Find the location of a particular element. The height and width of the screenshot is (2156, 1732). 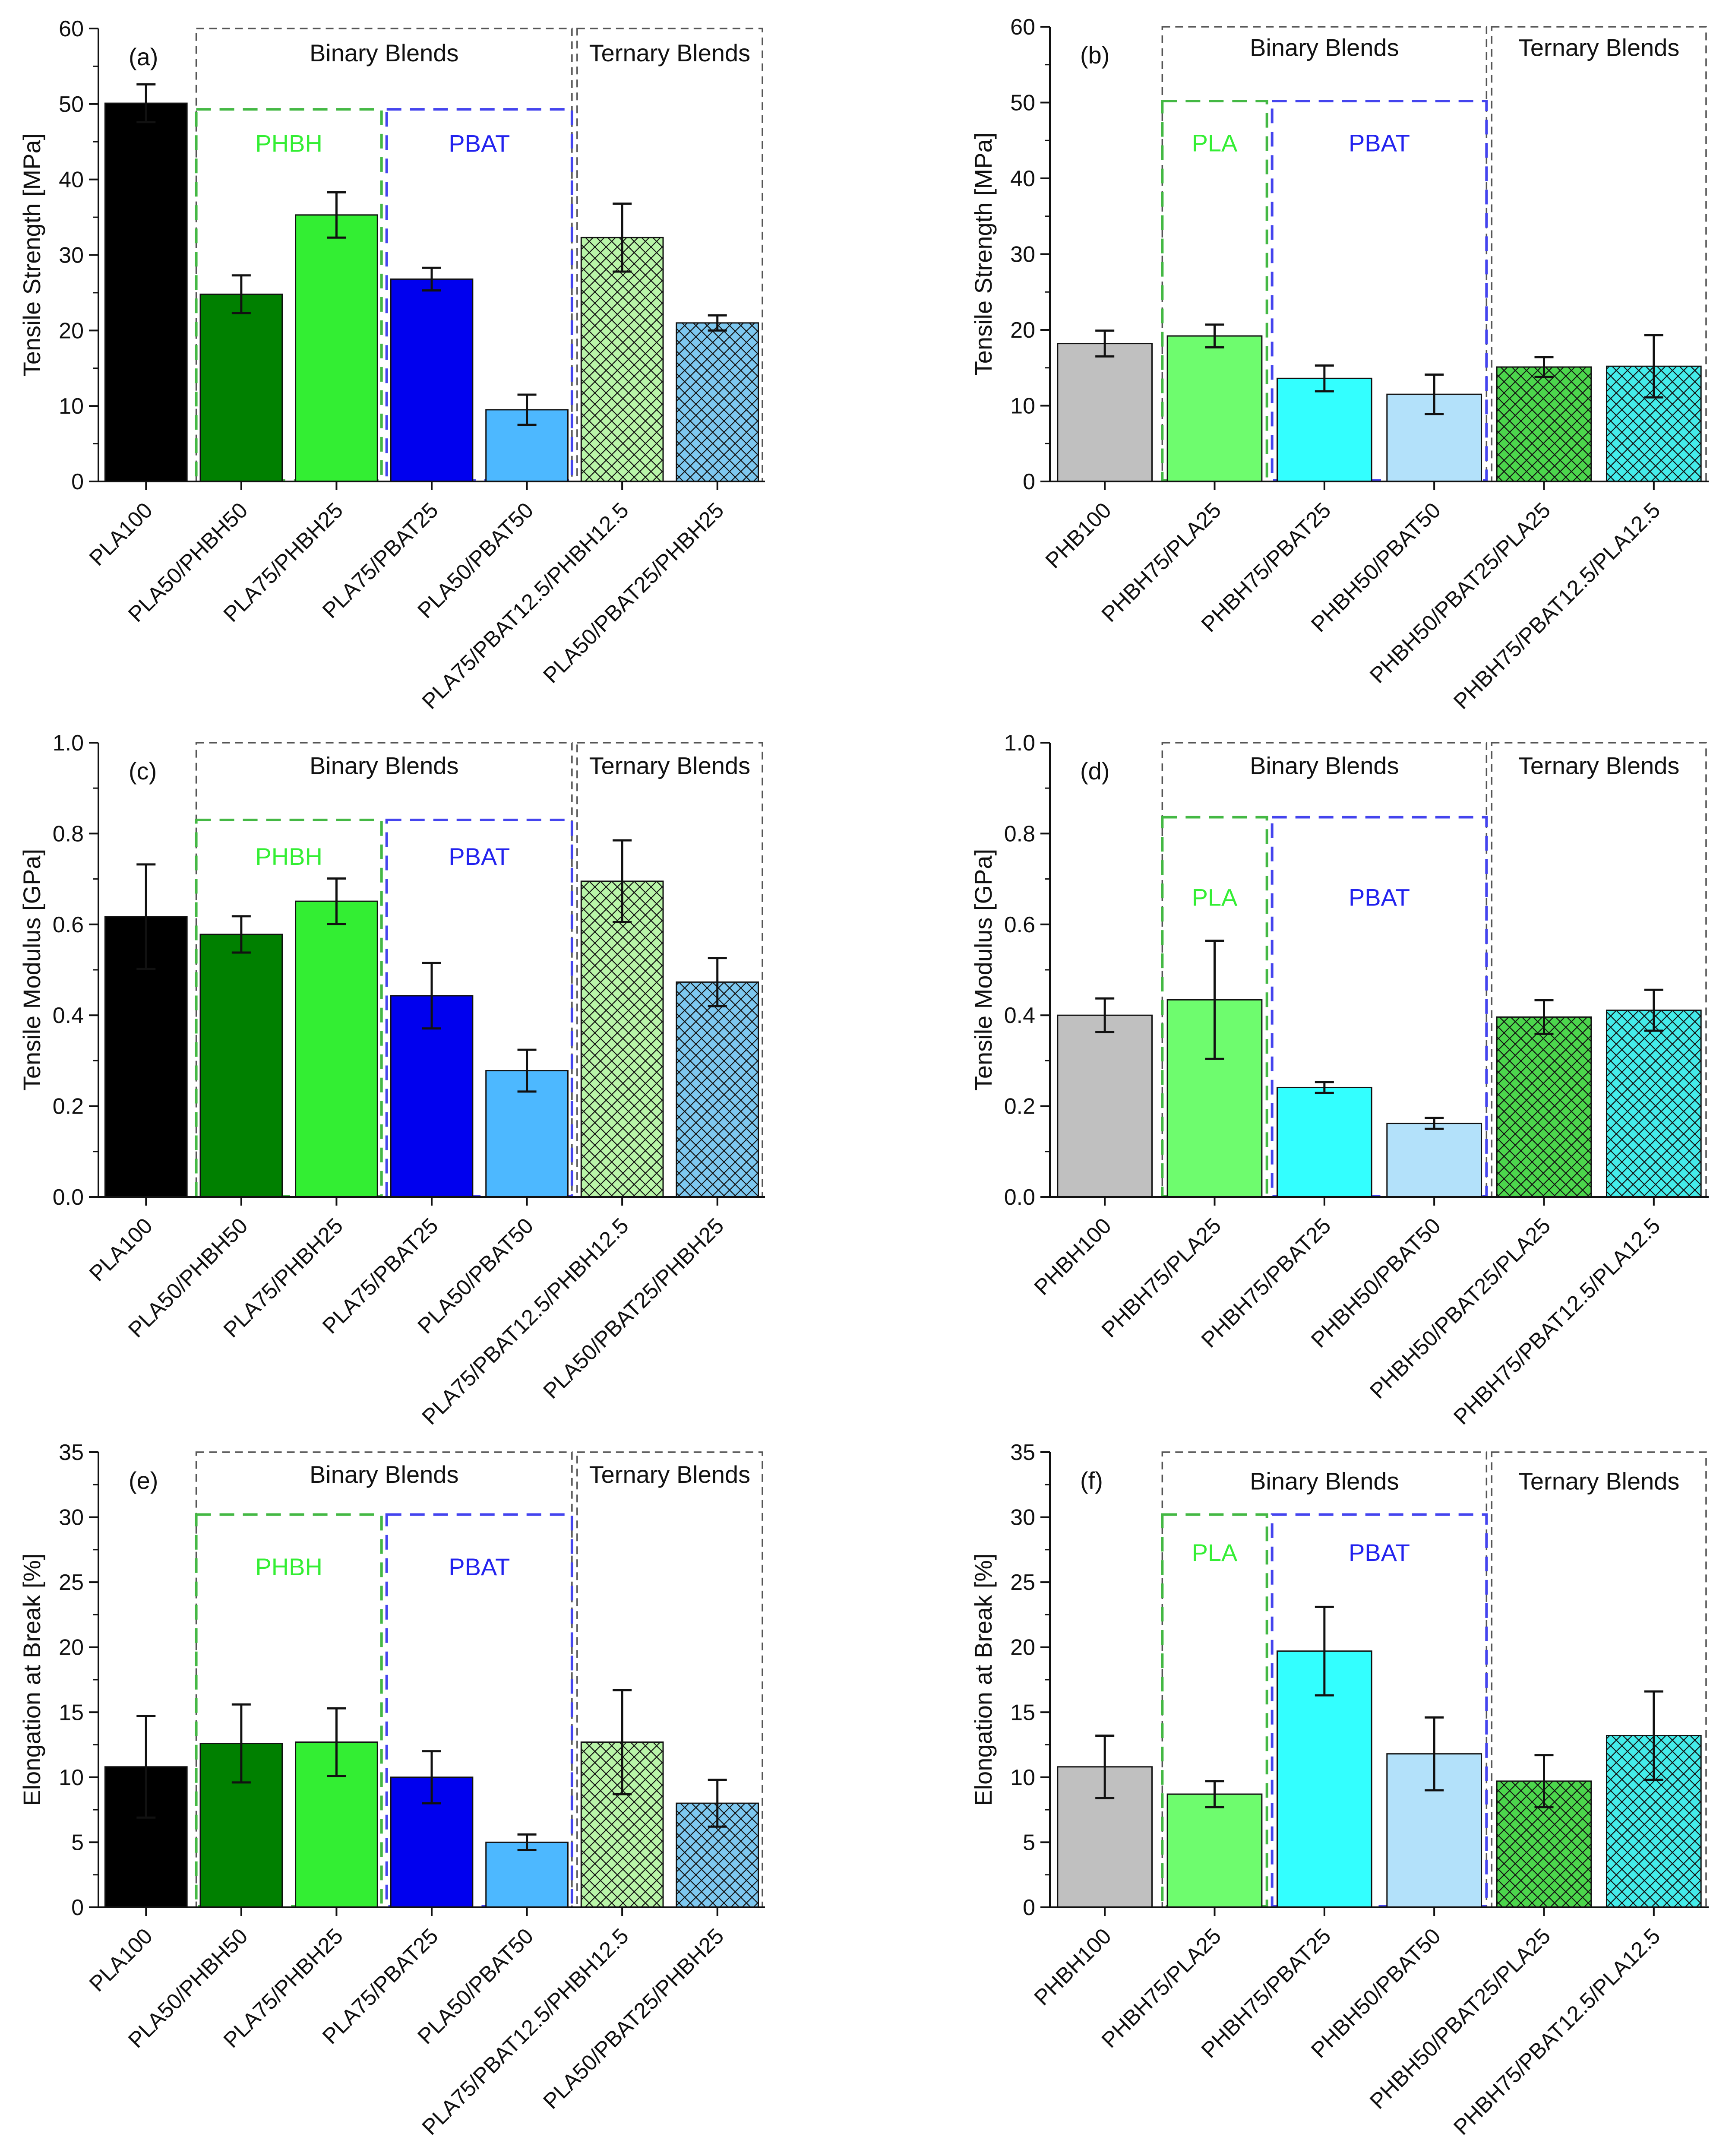

panel-label: (e) is located at coordinates (143, 1481).